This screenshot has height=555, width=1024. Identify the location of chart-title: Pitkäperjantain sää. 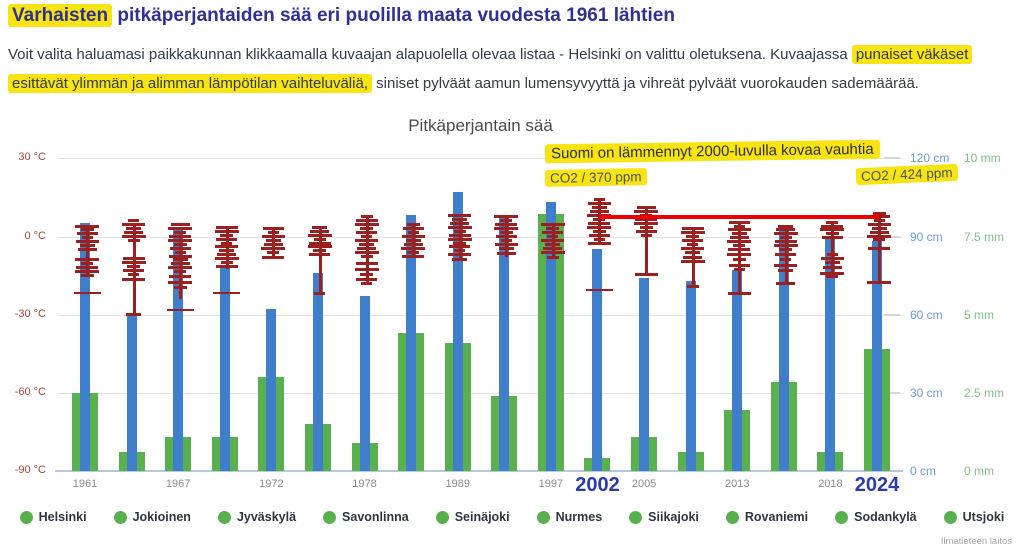
(480, 125).